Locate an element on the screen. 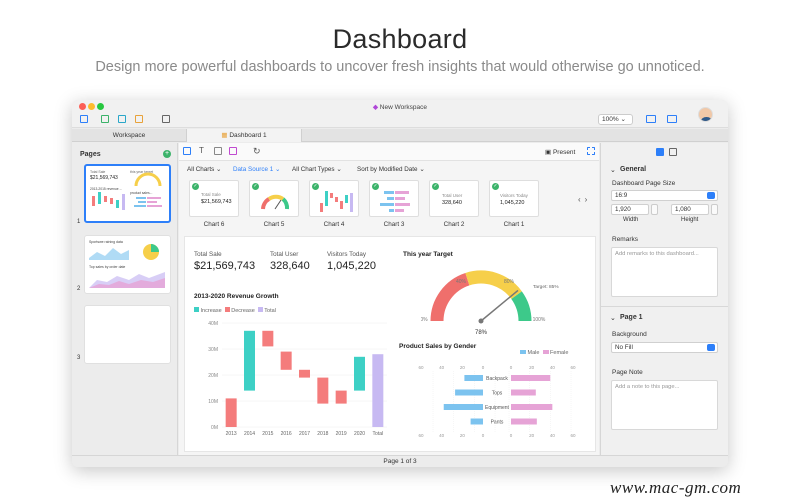 The width and height of the screenshot is (800, 500). filter-all-charts: All Charts ⌄ is located at coordinates (204, 169).